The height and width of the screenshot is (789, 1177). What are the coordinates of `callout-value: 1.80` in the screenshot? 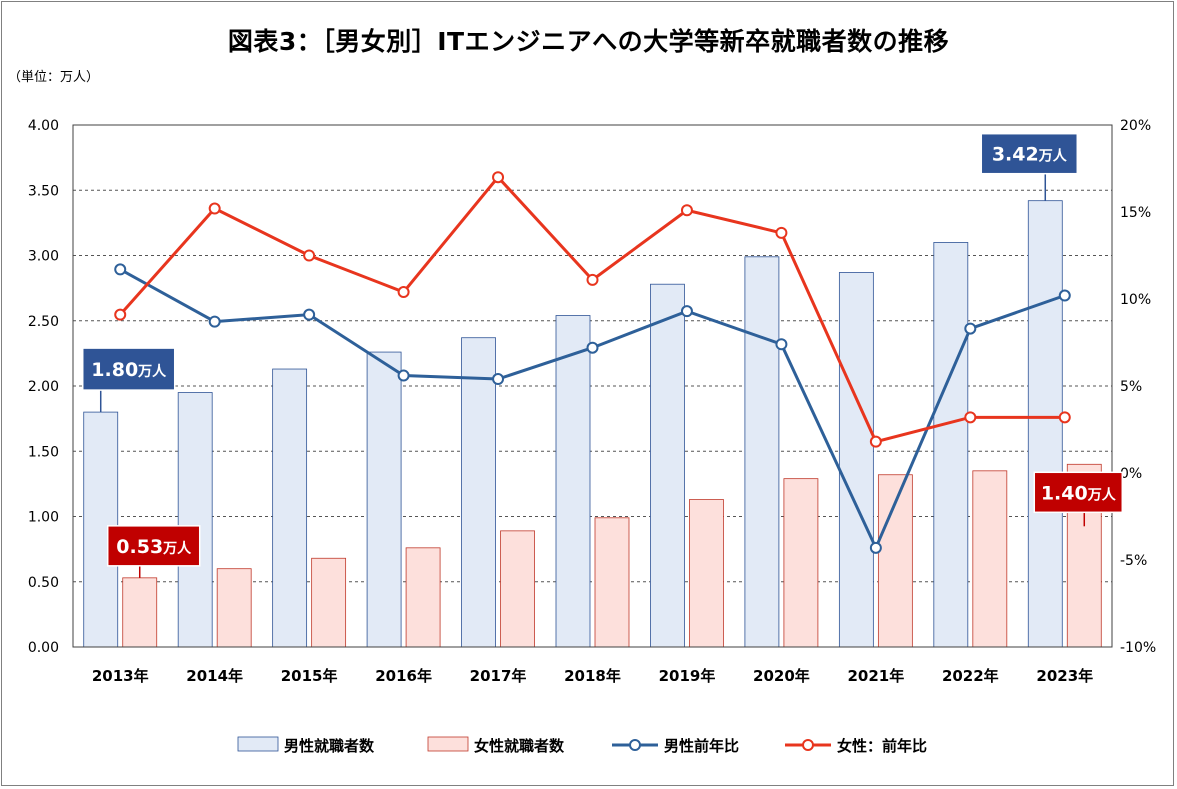 It's located at (114, 370).